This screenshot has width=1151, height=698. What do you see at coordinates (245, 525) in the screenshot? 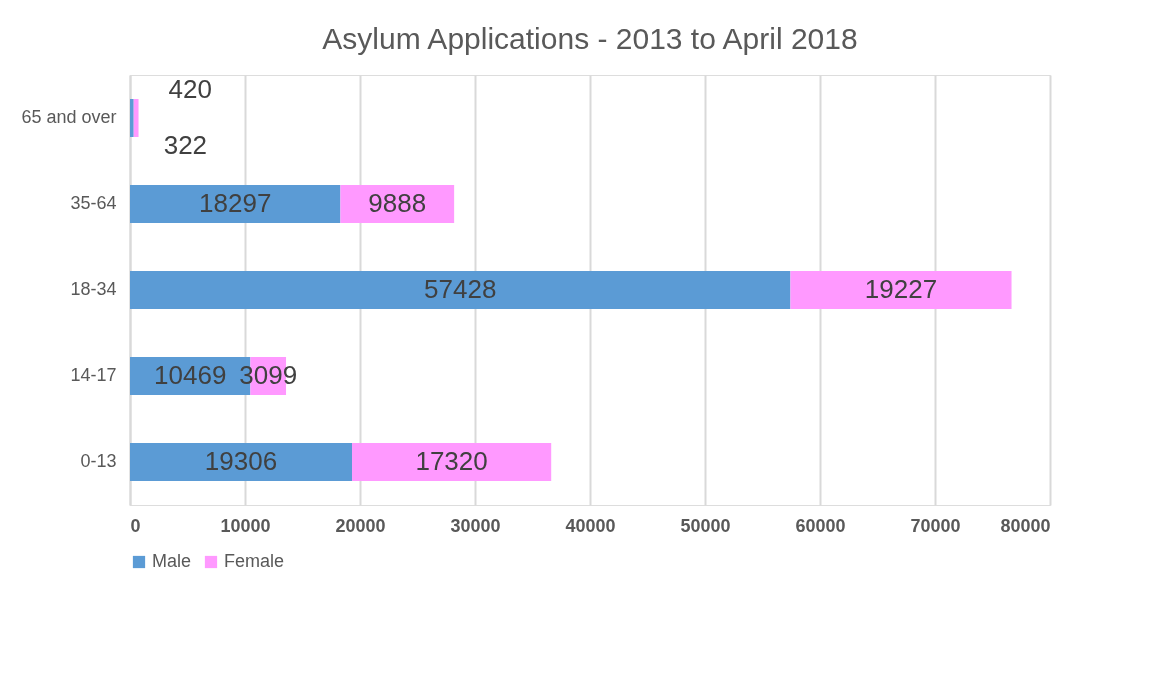
I see `x-tick-label: 10000` at bounding box center [245, 525].